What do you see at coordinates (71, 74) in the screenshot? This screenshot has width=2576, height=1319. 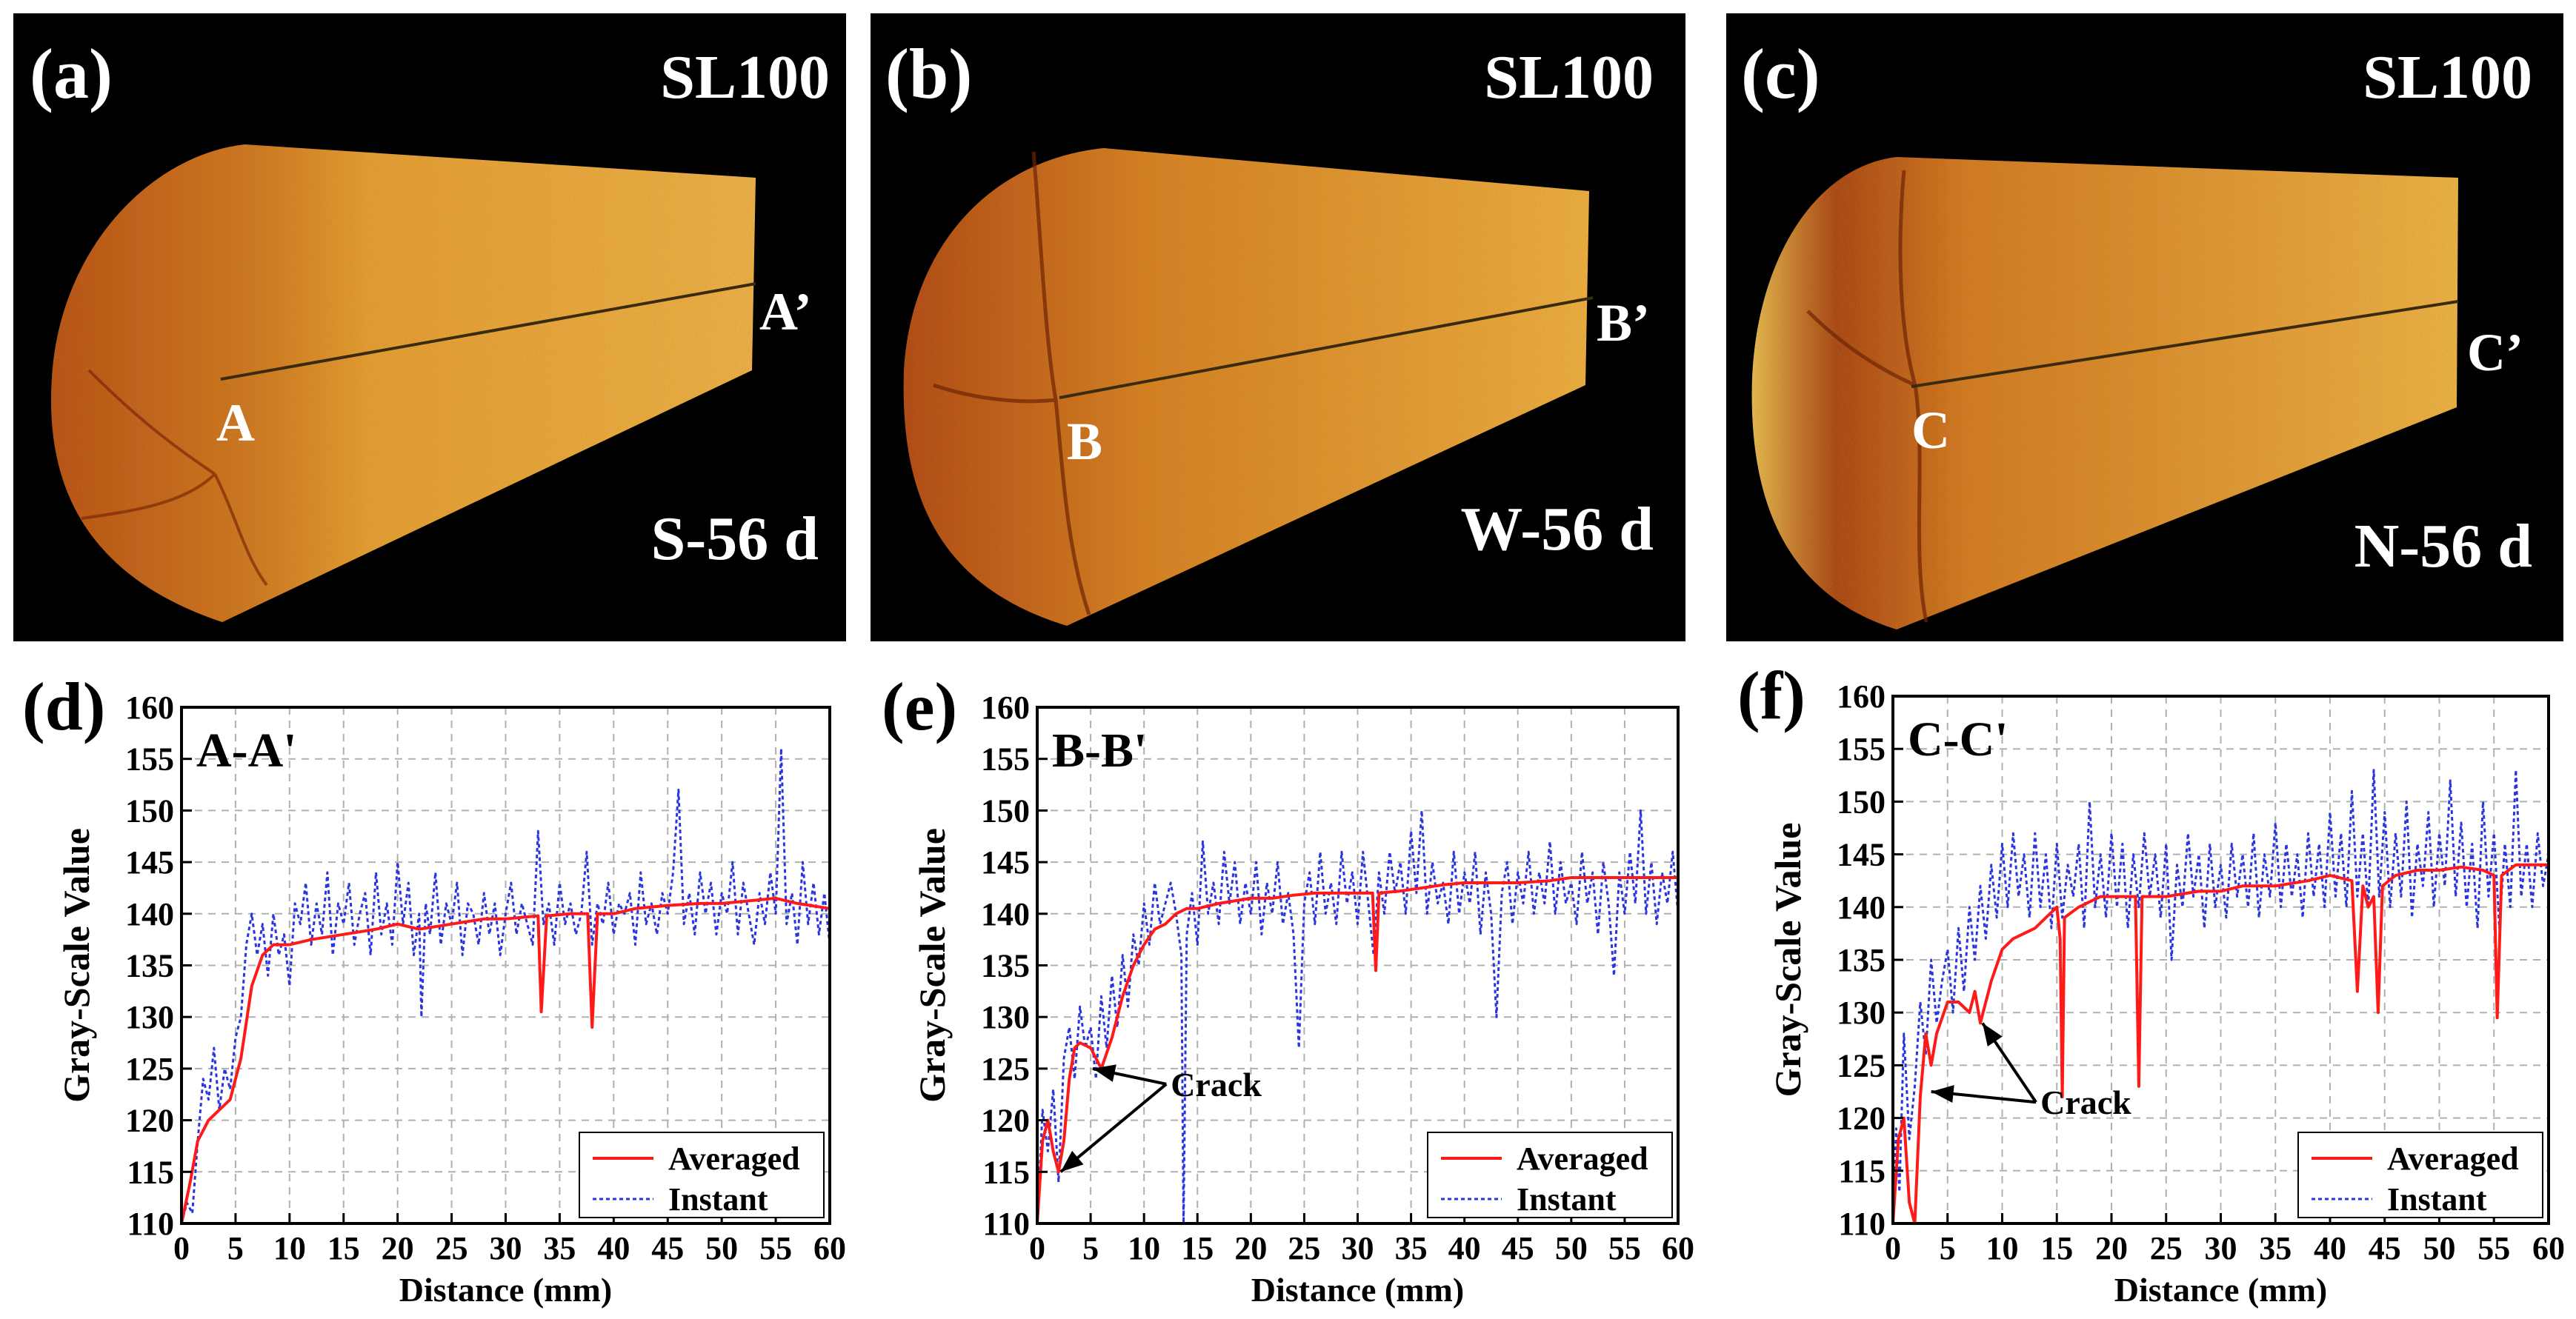 I see `panel-label-a: (a)` at bounding box center [71, 74].